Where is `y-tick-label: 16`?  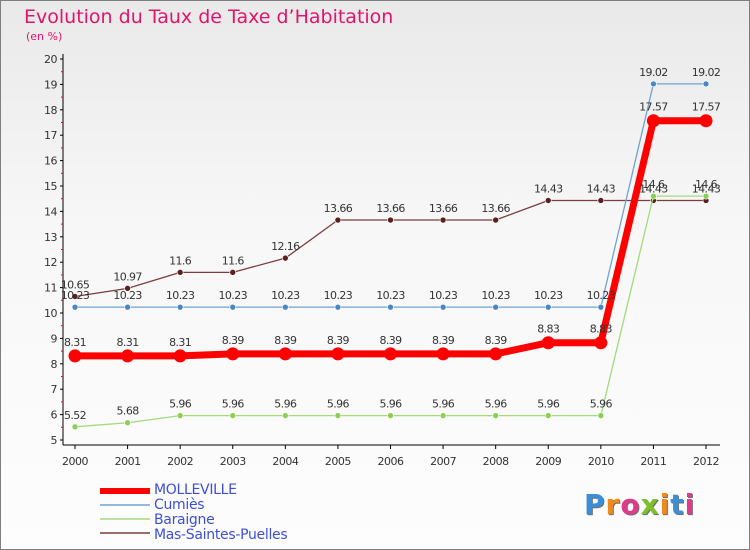 y-tick-label: 16 is located at coordinates (50, 161).